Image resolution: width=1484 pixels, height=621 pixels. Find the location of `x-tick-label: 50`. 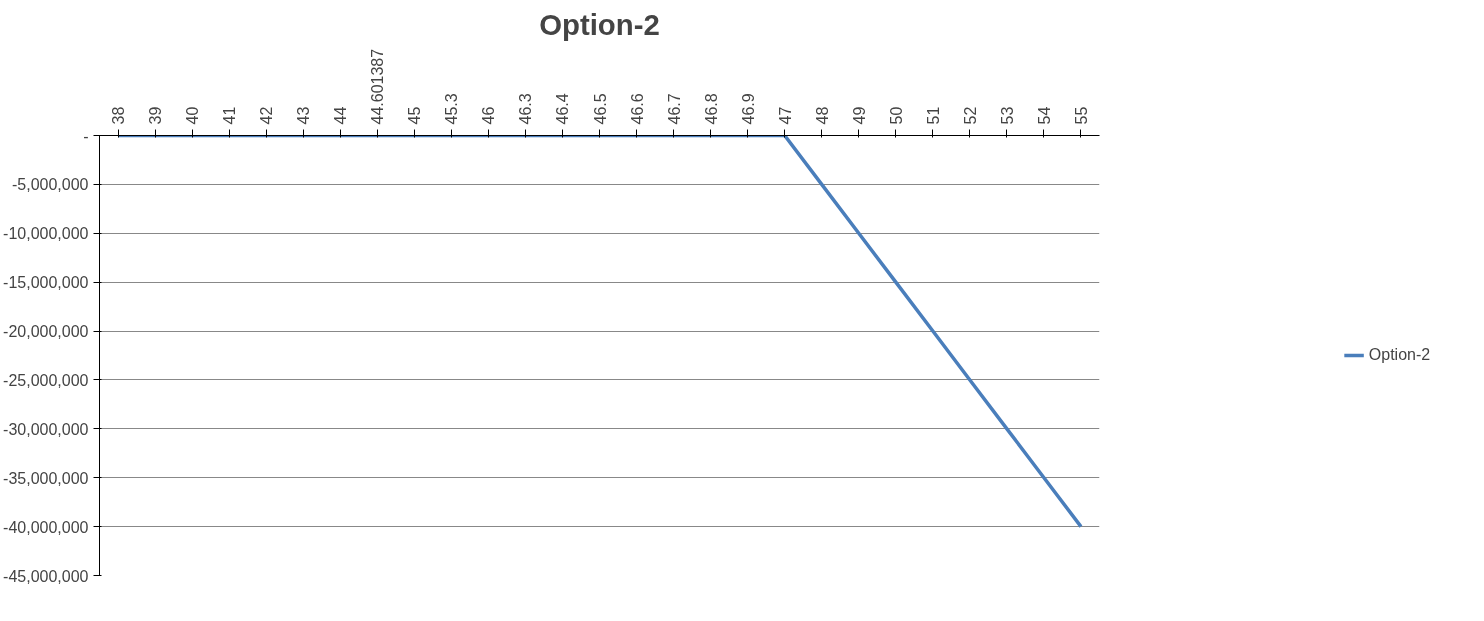

x-tick-label: 50 is located at coordinates (896, 115).